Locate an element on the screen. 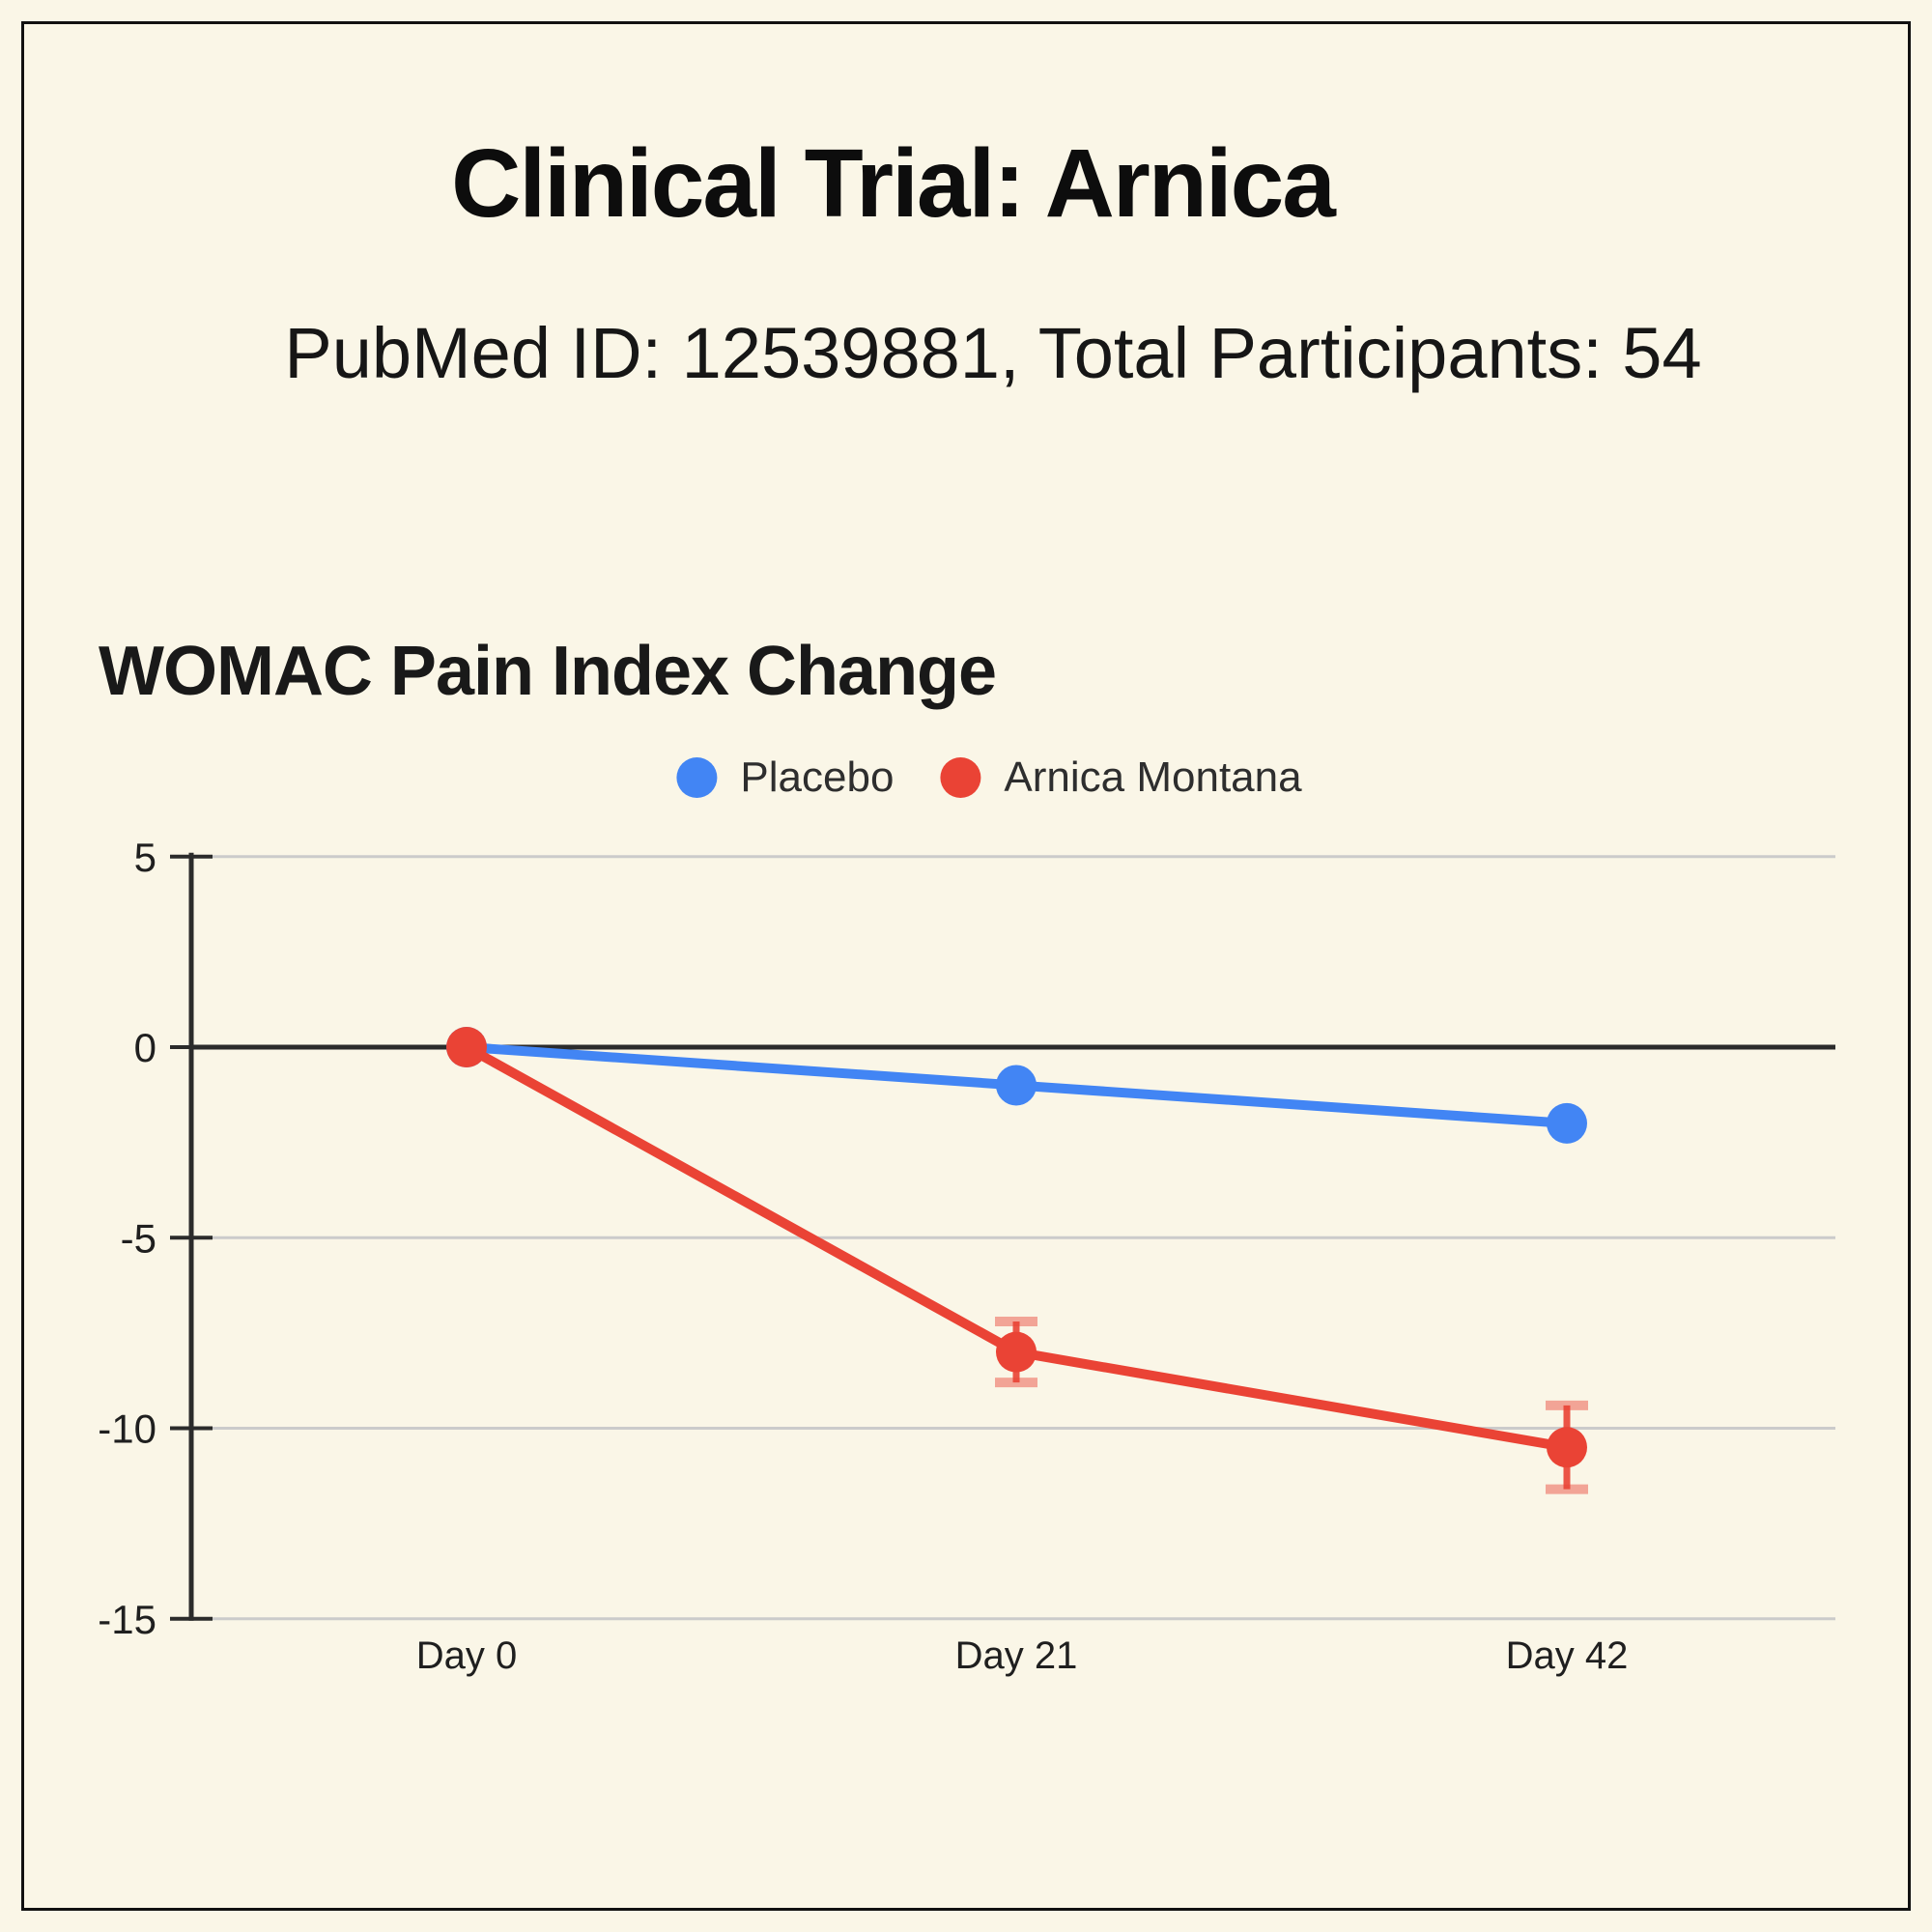  y-tick-label: 5 is located at coordinates (145, 857).